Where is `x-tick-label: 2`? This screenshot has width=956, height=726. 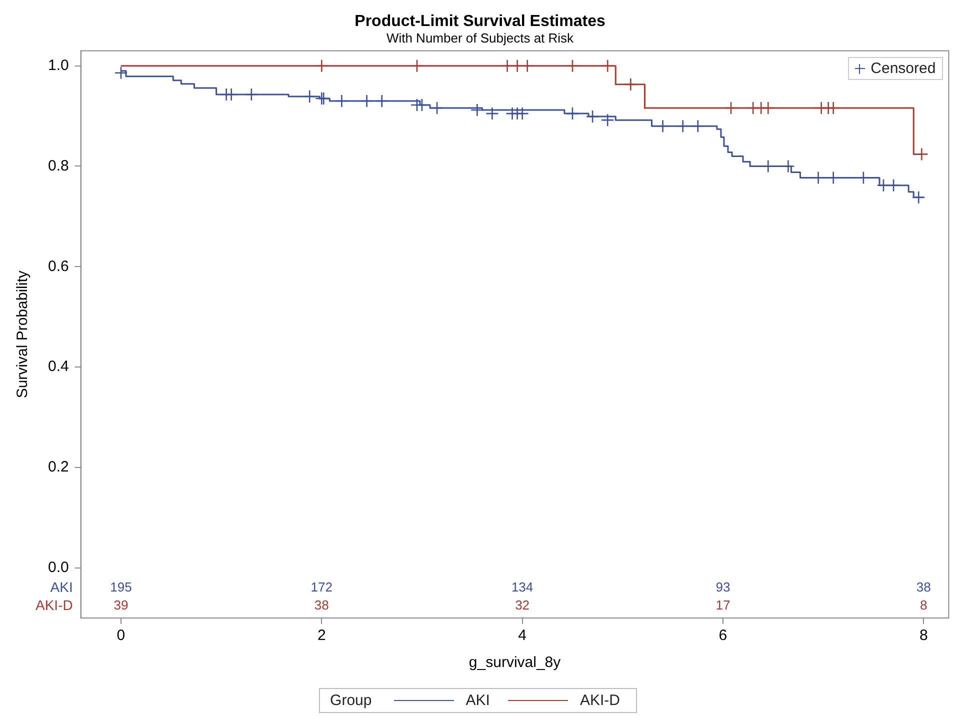 x-tick-label: 2 is located at coordinates (321, 635).